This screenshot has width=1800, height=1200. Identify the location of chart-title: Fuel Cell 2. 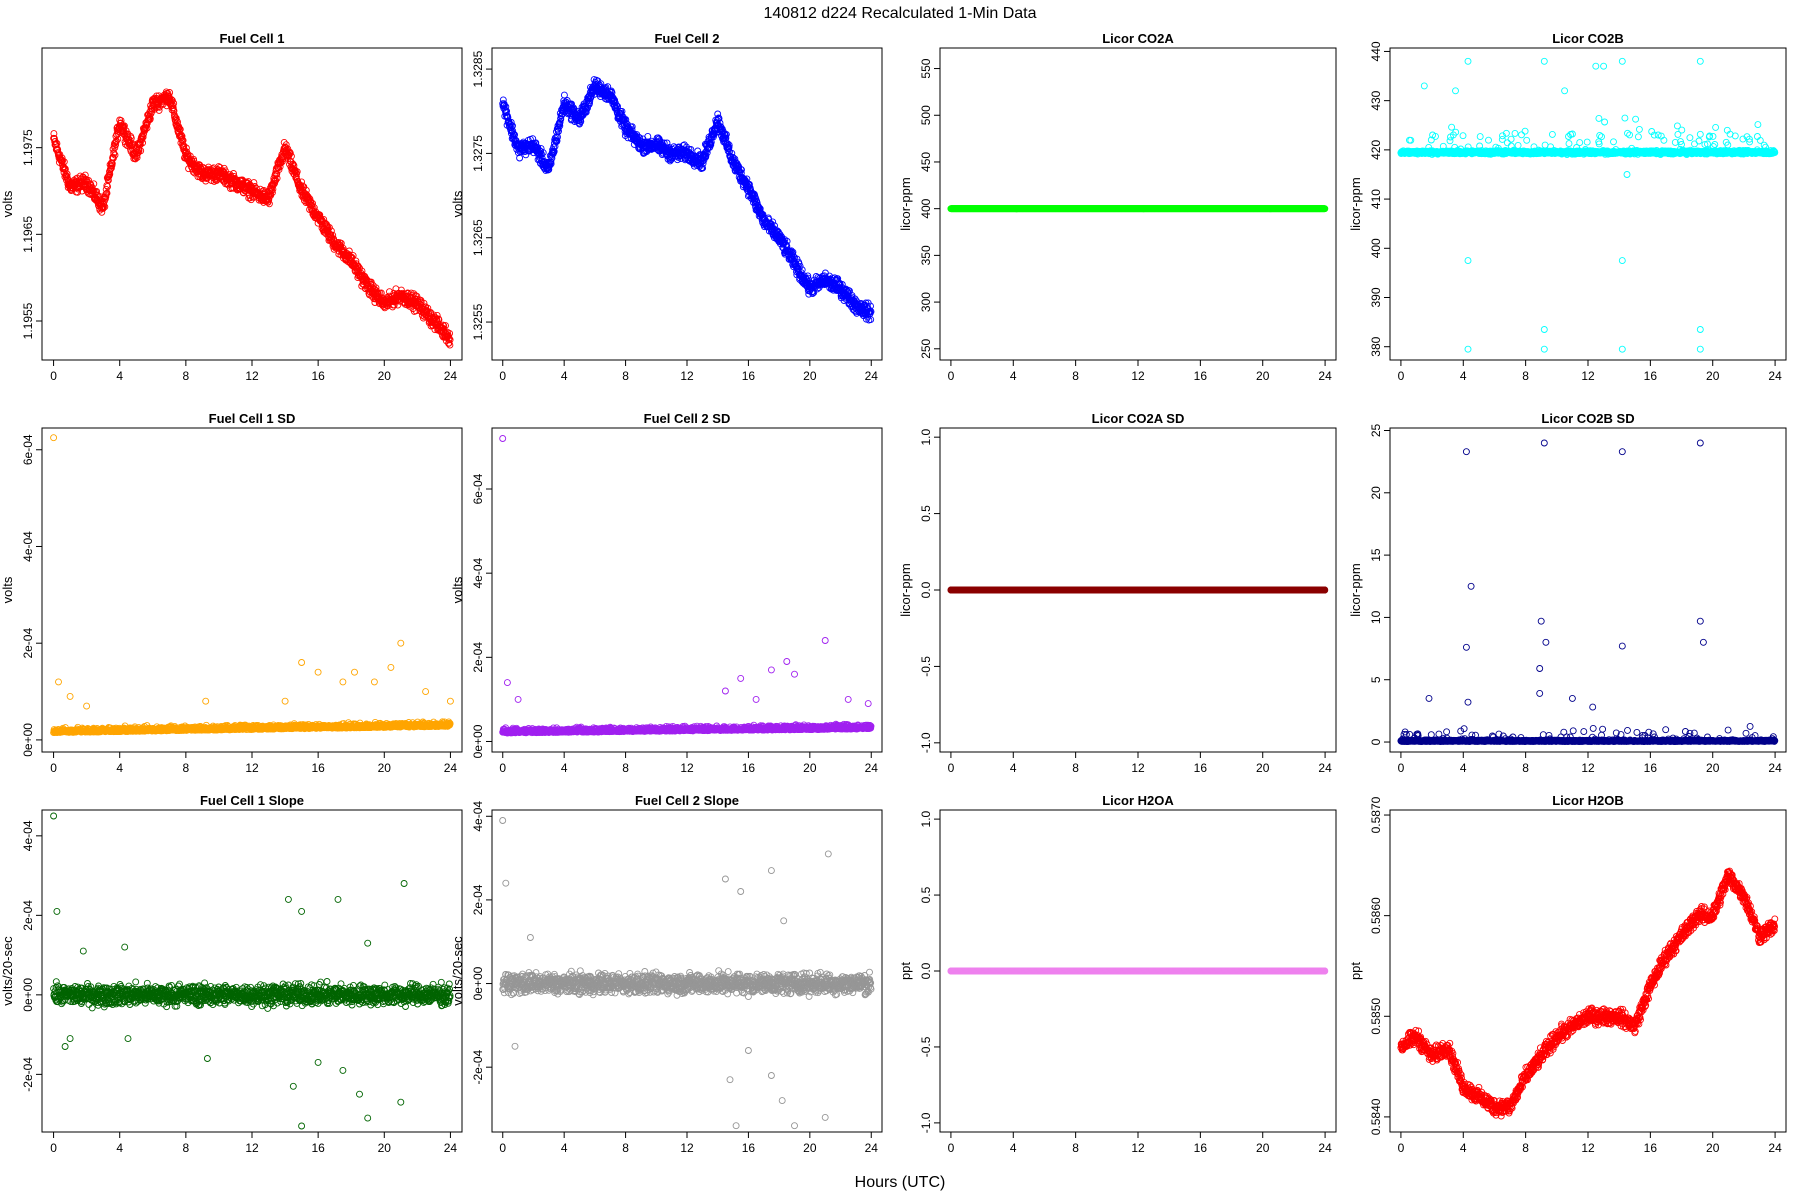
(686, 38).